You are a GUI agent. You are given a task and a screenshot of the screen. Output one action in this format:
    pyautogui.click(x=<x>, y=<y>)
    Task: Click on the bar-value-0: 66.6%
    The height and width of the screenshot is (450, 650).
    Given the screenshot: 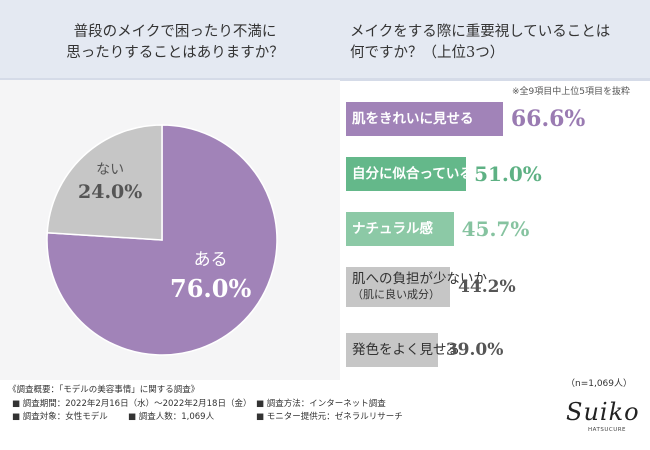 What is the action you would take?
    pyautogui.click(x=548, y=119)
    